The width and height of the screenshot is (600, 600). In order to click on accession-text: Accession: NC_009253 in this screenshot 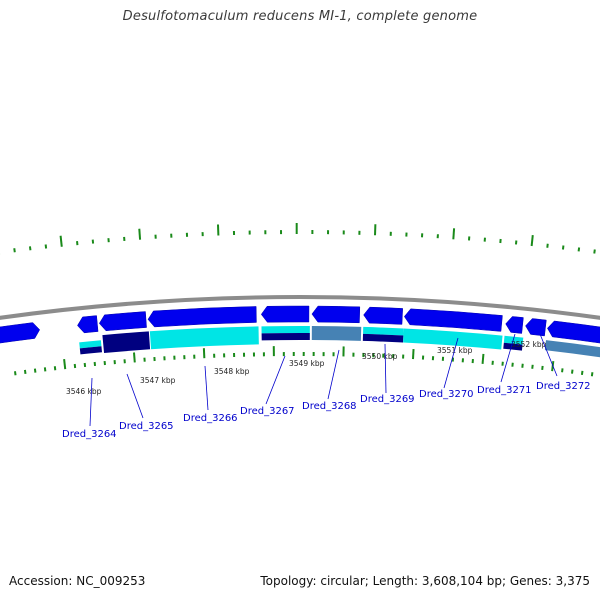, I will do `click(77, 581)`.